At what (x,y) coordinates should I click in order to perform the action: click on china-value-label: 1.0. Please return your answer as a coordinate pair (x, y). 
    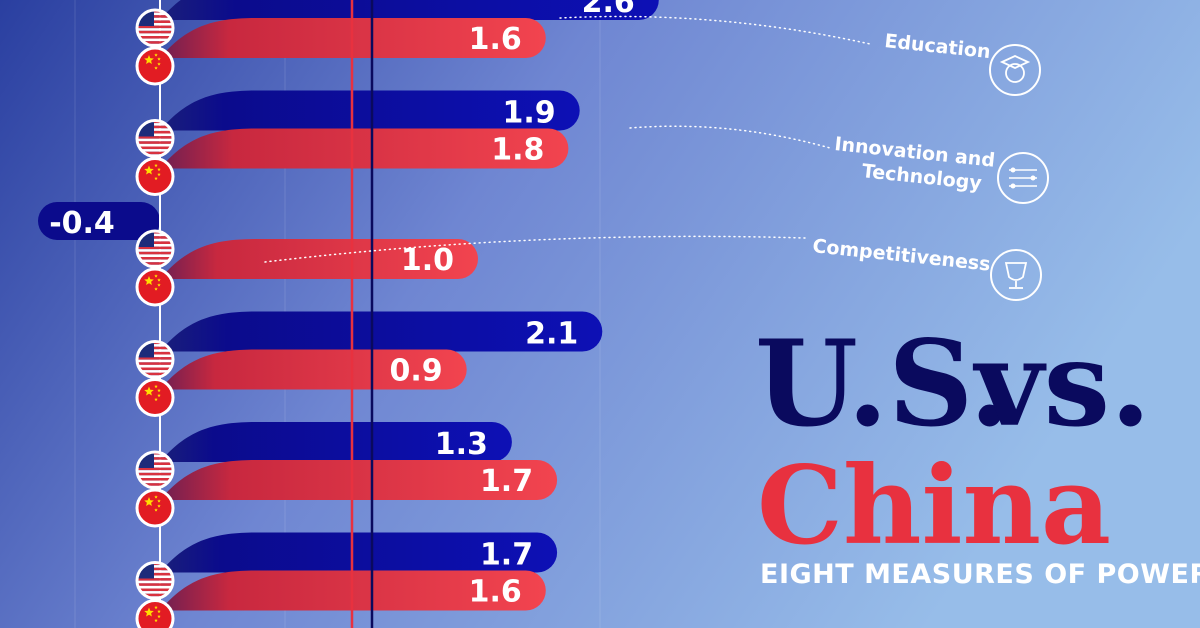
    Looking at the image, I should click on (427, 260).